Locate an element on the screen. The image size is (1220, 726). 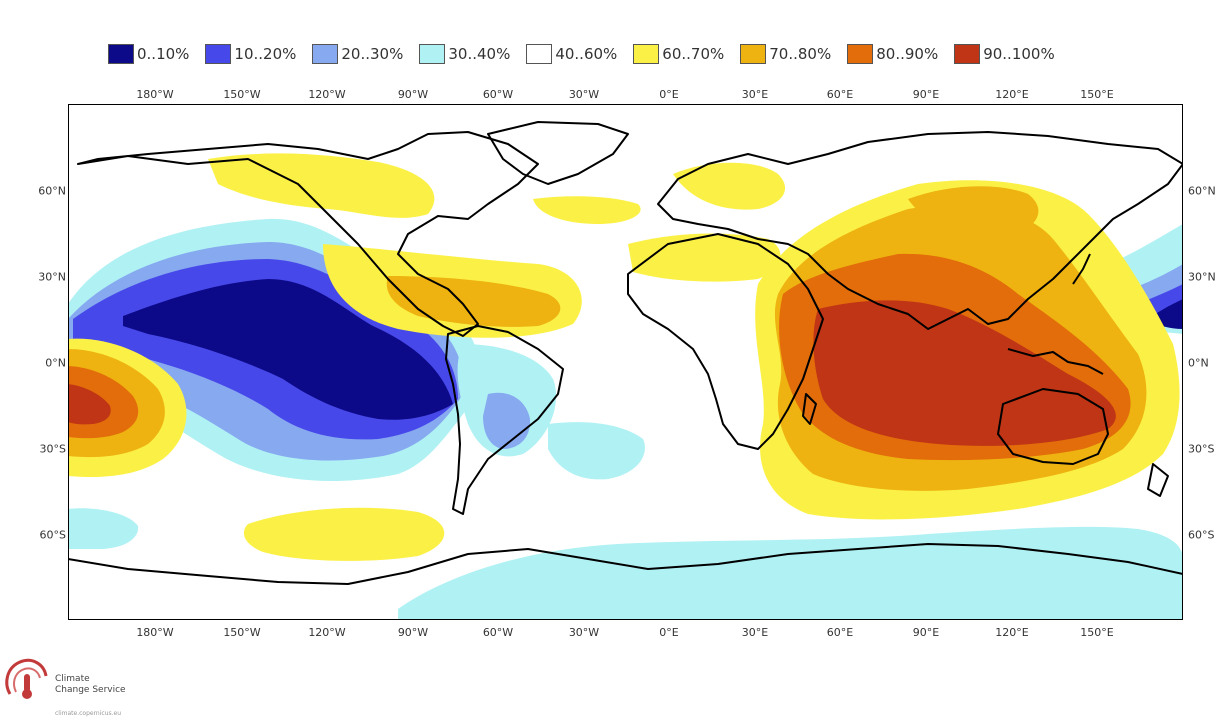
lon-label-bottom: 30°W is located at coordinates (584, 632).